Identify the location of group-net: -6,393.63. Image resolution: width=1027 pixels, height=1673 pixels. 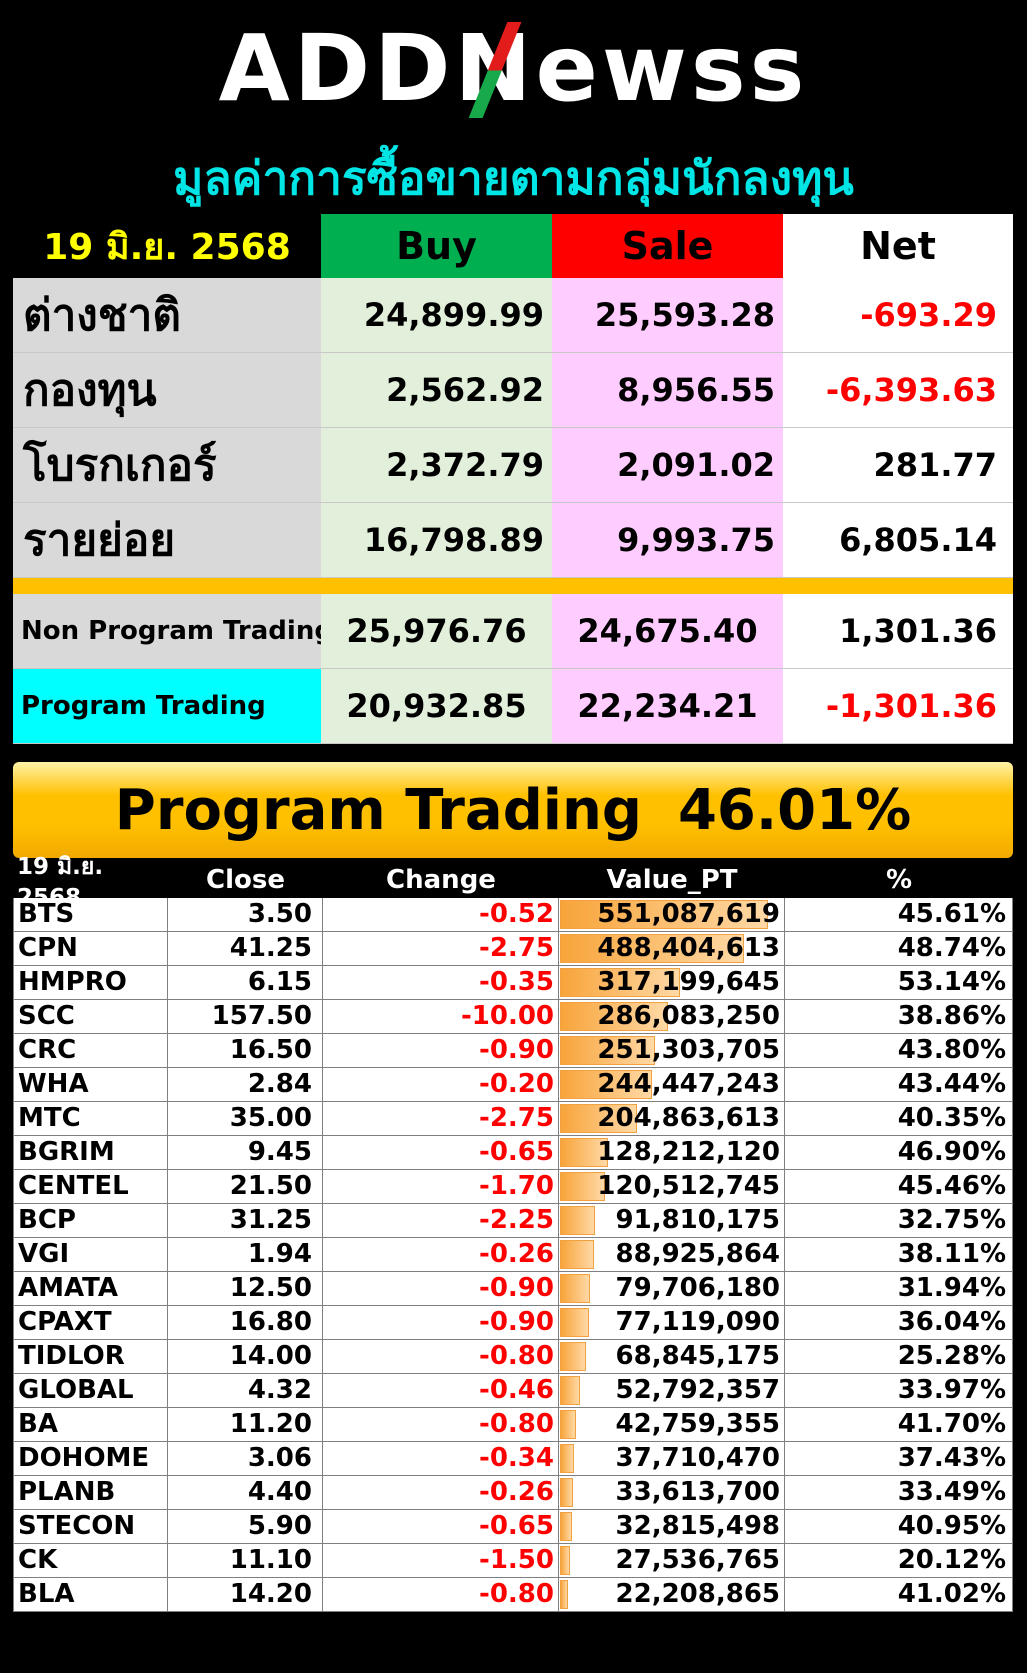
(898, 390).